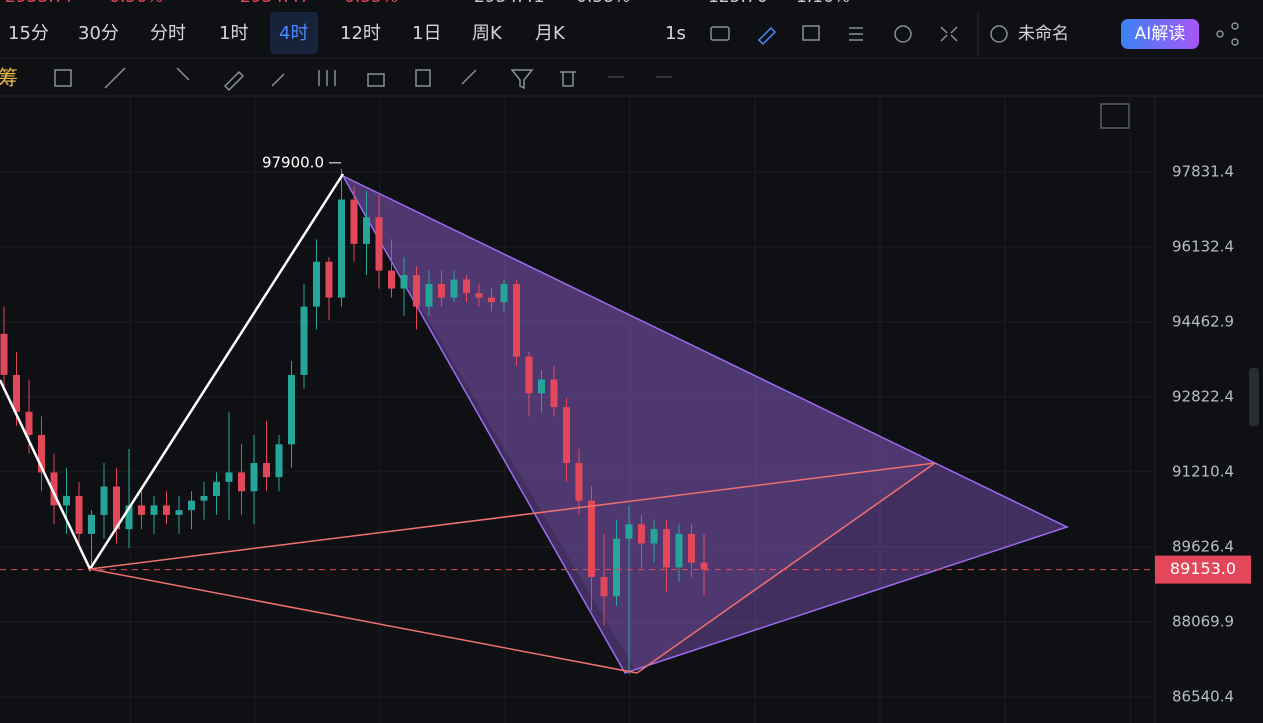 This screenshot has width=1263, height=723. Describe the element at coordinates (1043, 34) in the screenshot. I see `layout-name: 未命名` at that location.